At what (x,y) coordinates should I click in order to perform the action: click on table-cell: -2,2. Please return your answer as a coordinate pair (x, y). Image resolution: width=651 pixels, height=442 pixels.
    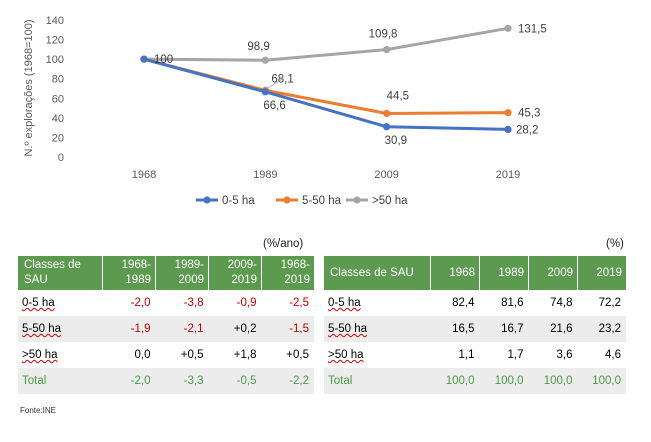
    Looking at the image, I should click on (287, 381).